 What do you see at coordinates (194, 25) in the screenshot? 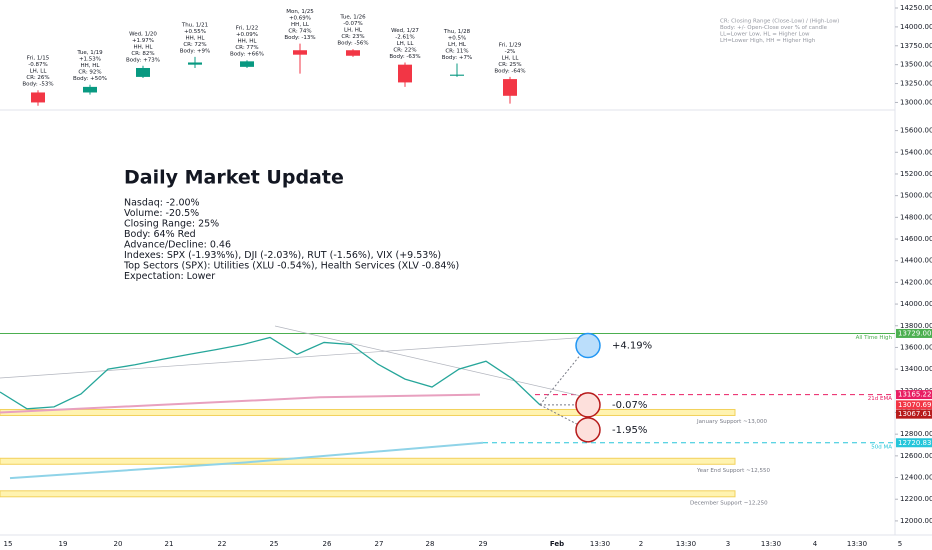
I see `candle-annotation: Thu, 1/21` at bounding box center [194, 25].